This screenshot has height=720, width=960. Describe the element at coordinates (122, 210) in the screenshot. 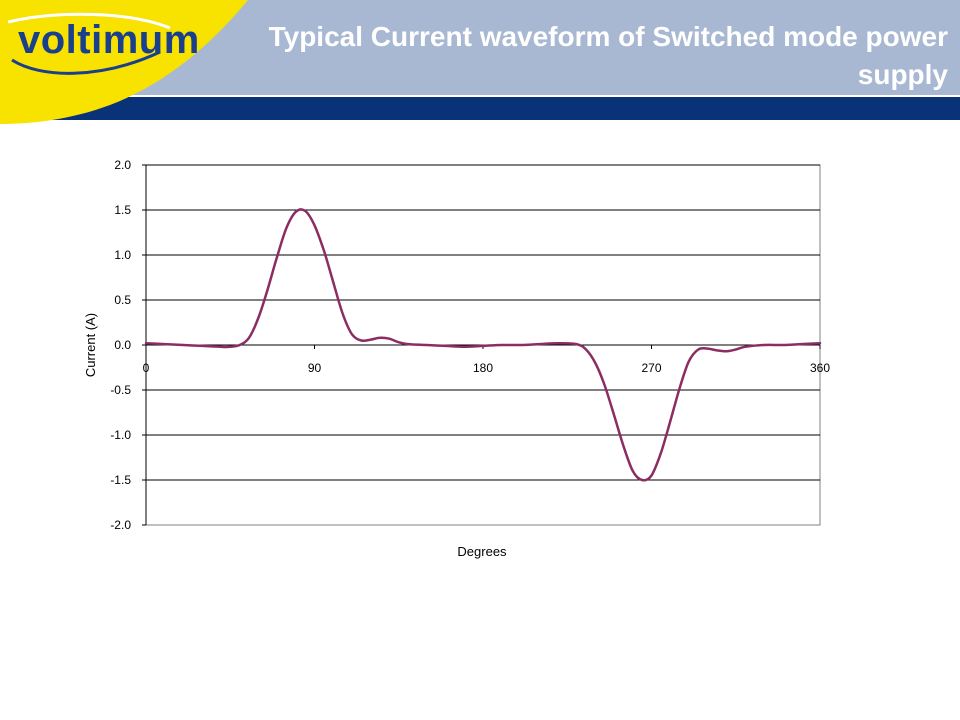

I see `y-tick-label: 1.5` at that location.